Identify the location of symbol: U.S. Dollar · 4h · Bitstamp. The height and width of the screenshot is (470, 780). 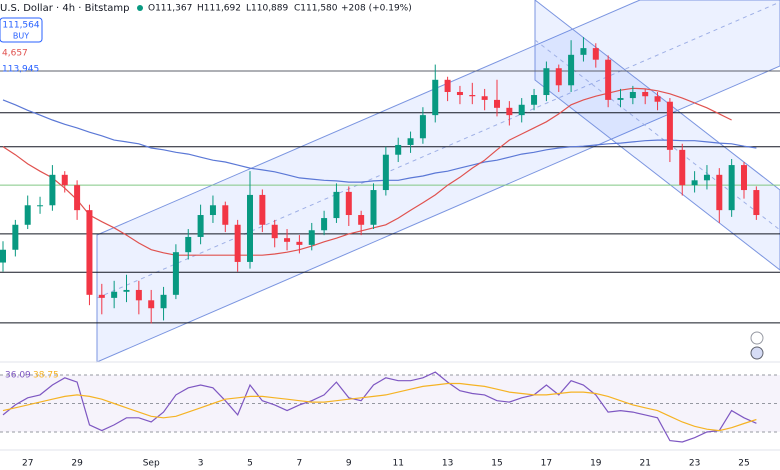
(65, 8).